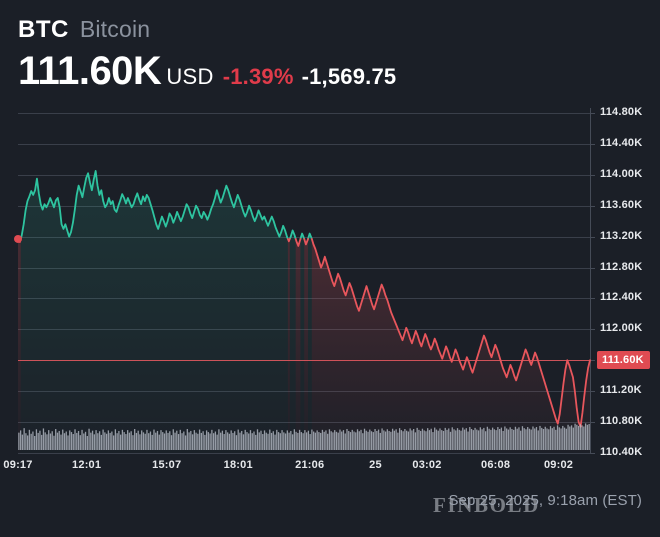 The height and width of the screenshot is (537, 660). Describe the element at coordinates (328, 71) in the screenshot. I see `price-row: 111.60K USD -1.39% -1,569.75` at that location.